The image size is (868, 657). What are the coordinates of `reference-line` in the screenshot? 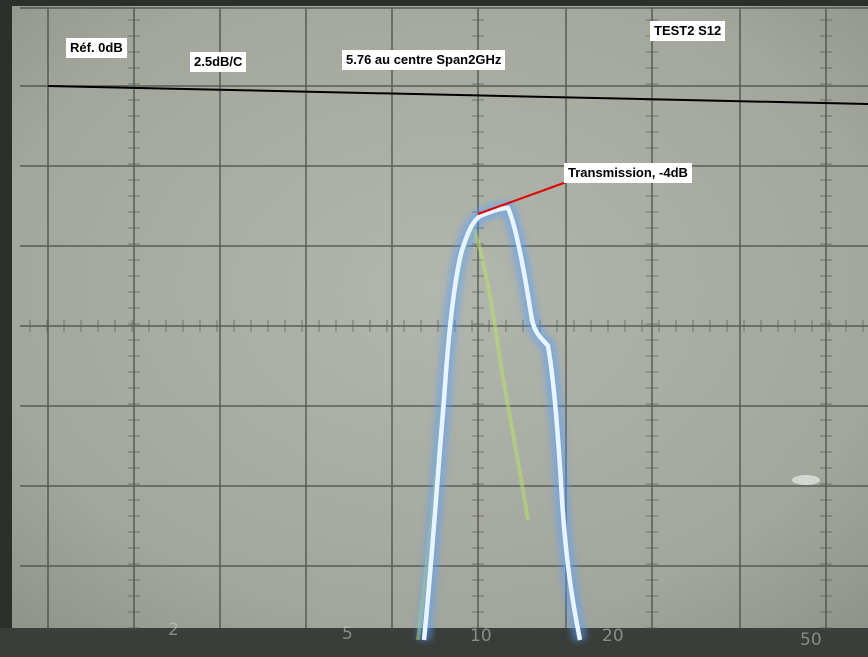 It's located at (457, 95).